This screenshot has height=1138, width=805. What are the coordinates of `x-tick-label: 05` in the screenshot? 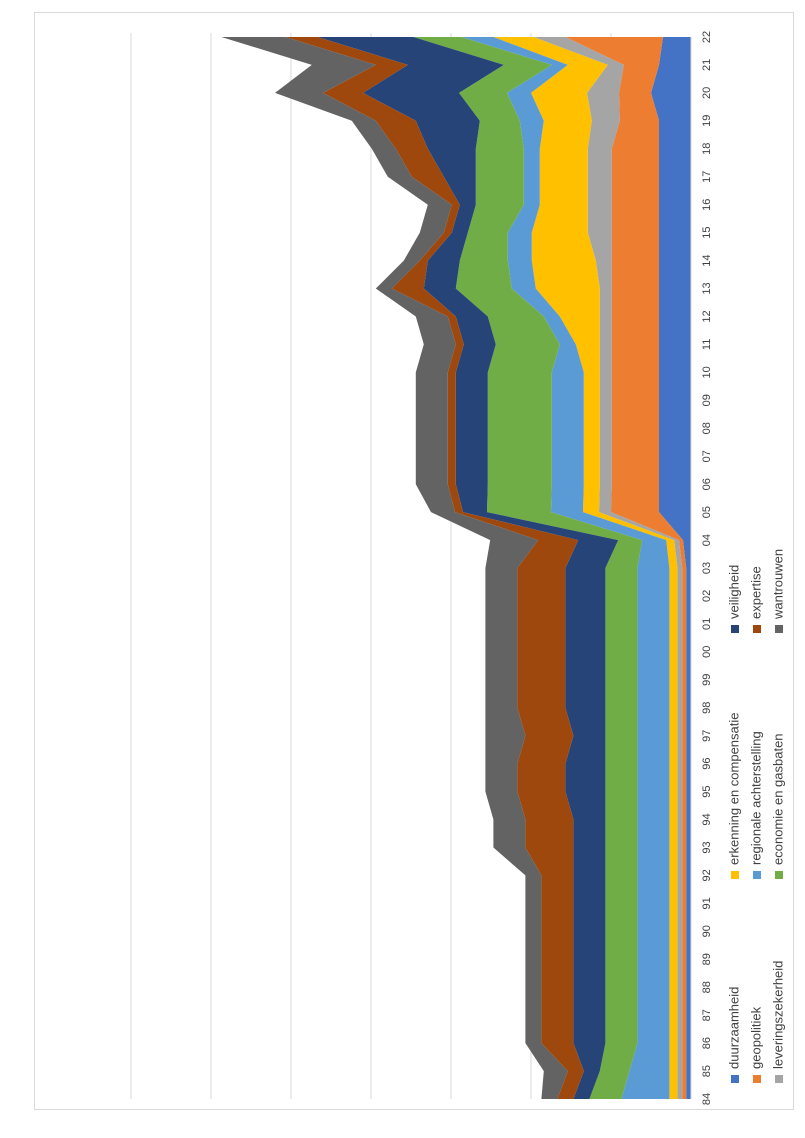 It's located at (707, 512).